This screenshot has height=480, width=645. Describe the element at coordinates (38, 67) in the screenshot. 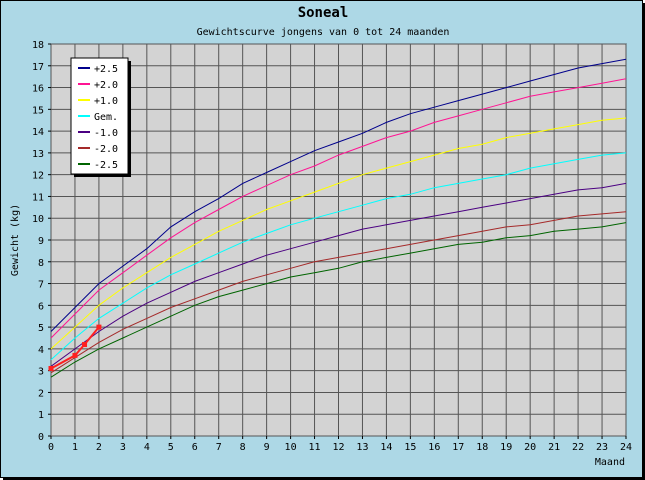

I see `y-tick-label: 17` at that location.